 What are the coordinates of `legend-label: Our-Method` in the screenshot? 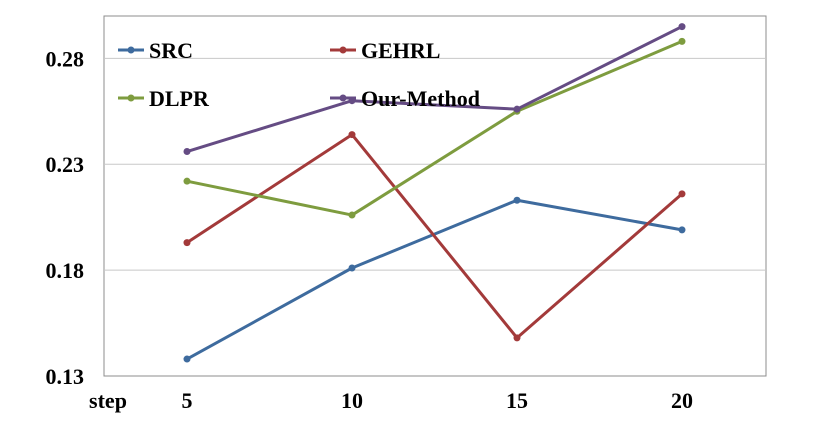 It's located at (420, 98).